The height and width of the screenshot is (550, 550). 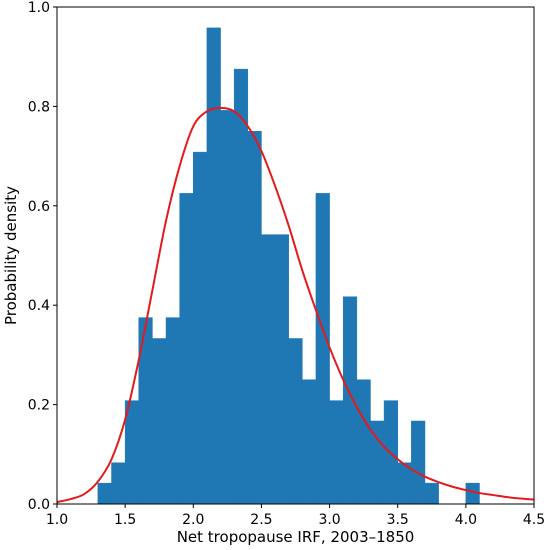 I want to click on y-tick-label: 0.2, so click(x=39, y=406).